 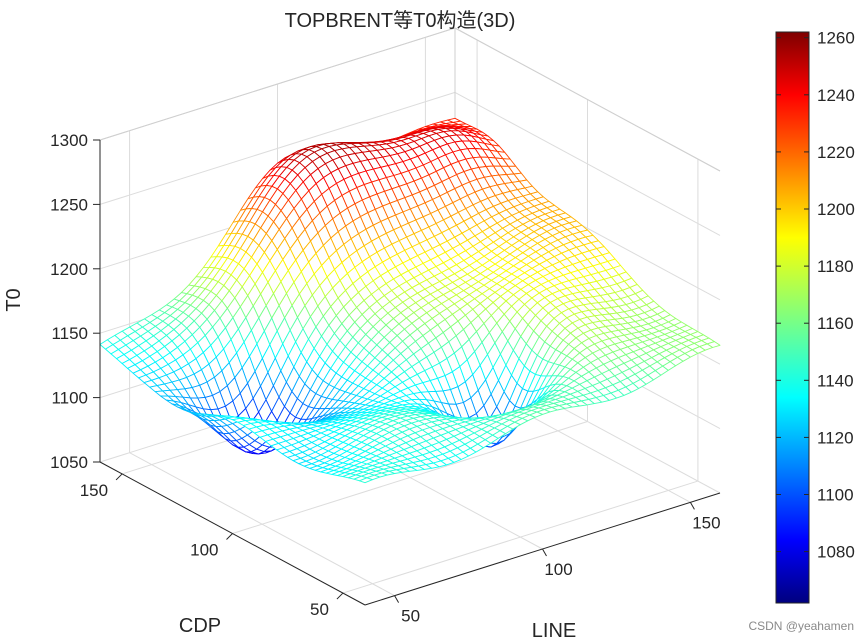 What do you see at coordinates (836, 552) in the screenshot?
I see `colorbar-tick-label: 1080` at bounding box center [836, 552].